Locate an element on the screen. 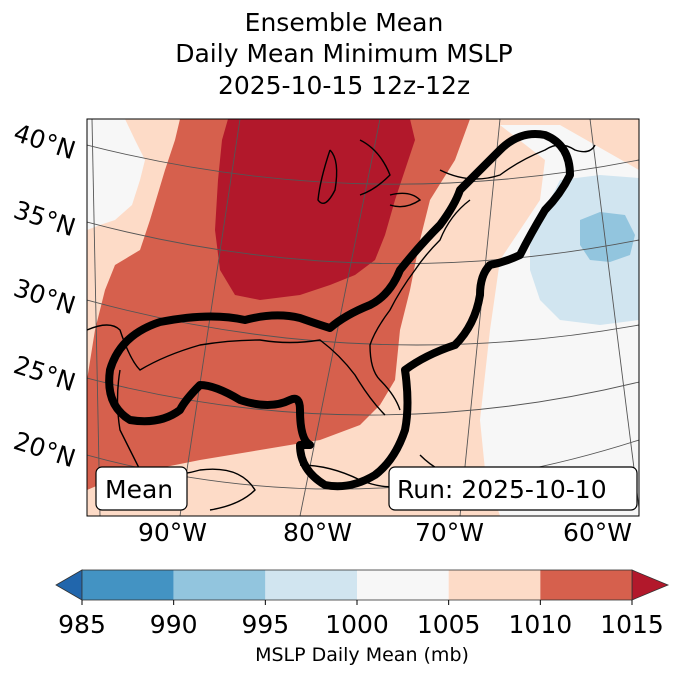 Image resolution: width=688 pixels, height=674 pixels. colorbar-tick-label: 985 is located at coordinates (82, 624).